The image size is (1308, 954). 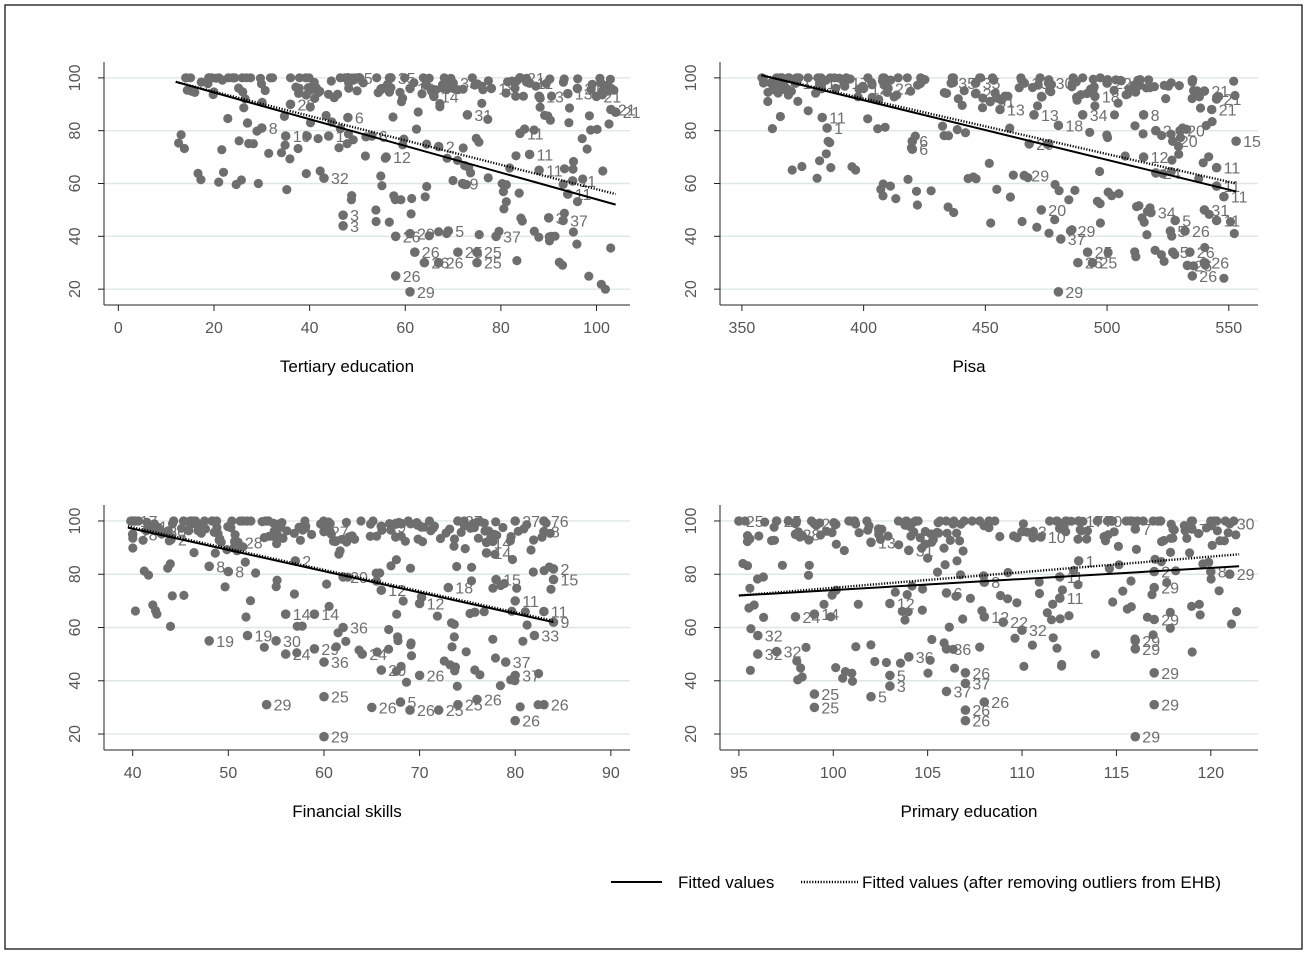 I want to click on point-label: 10, so click(x=302, y=137).